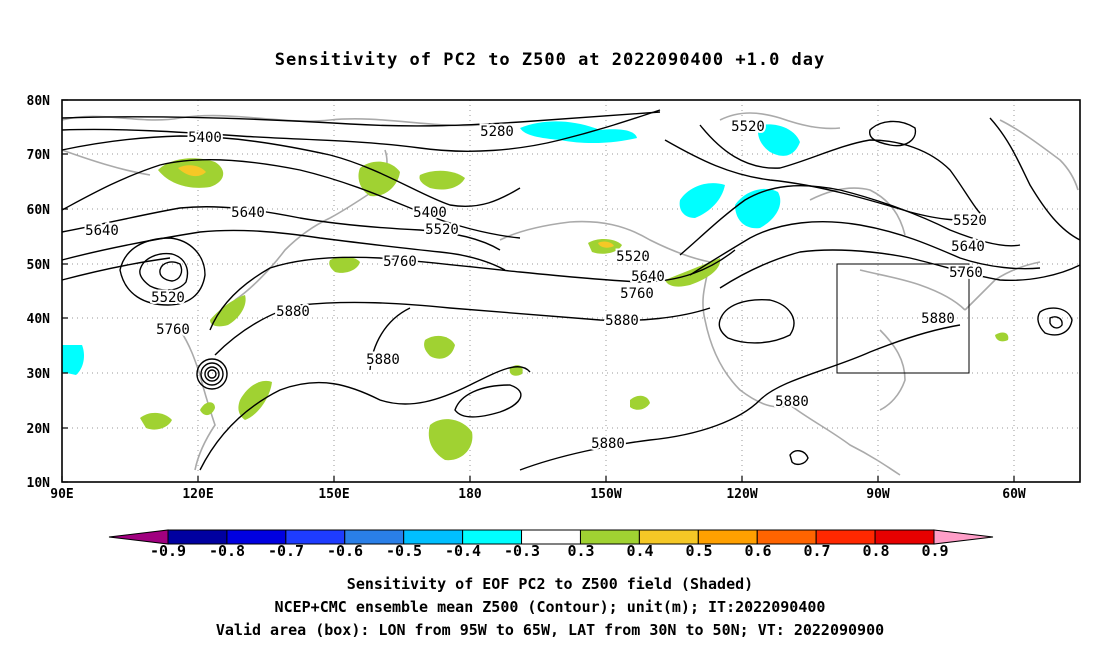 The width and height of the screenshot is (1100, 650). I want to click on shade-yellow-bering, so click(606, 244).